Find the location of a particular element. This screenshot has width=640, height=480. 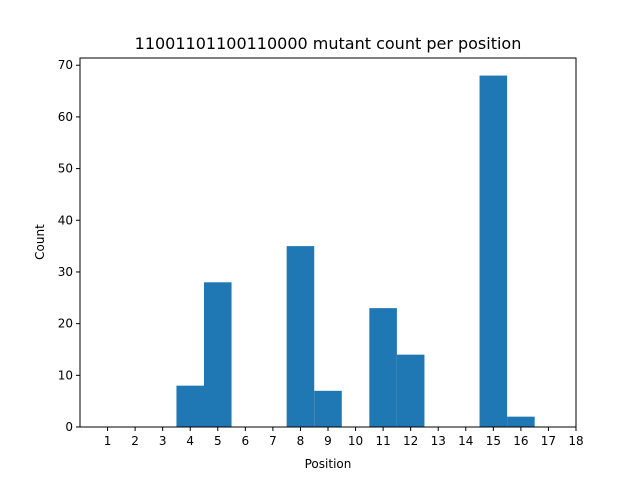

y-tick-label: 20 is located at coordinates (65, 324).